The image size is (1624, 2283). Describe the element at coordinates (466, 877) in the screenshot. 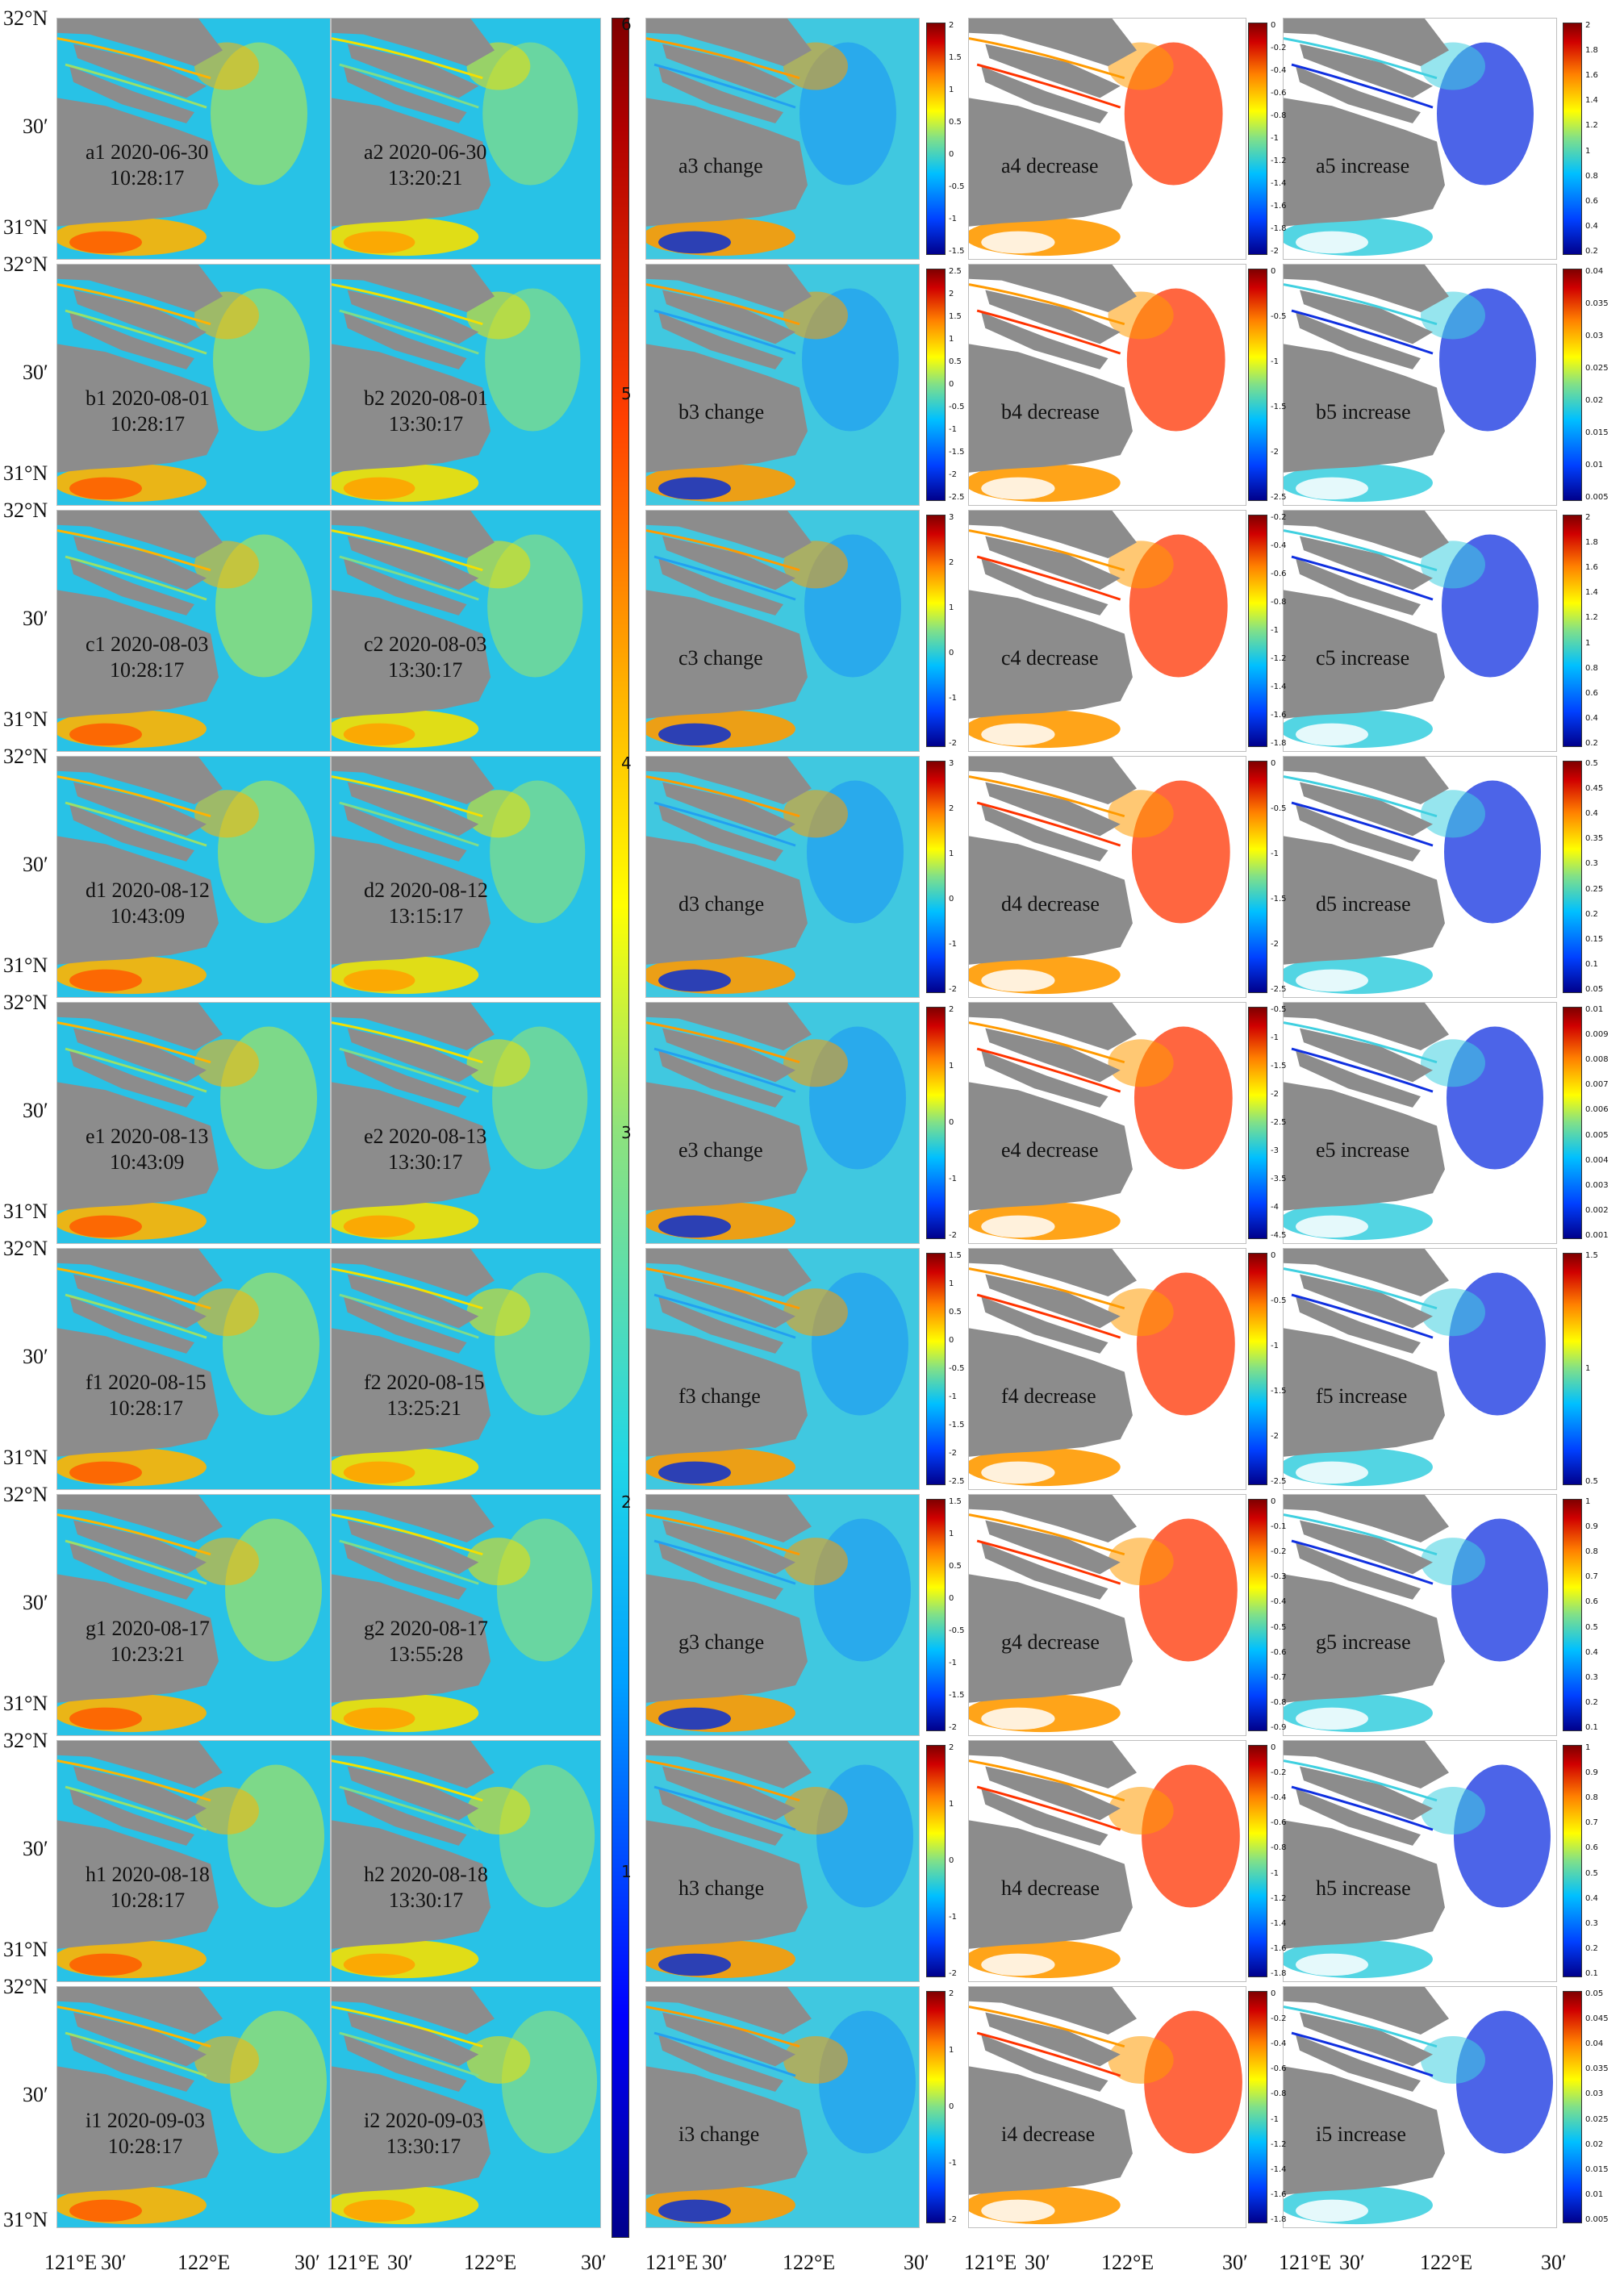

I see `panel-d2: d2 2020-08-12 13:15:17` at that location.